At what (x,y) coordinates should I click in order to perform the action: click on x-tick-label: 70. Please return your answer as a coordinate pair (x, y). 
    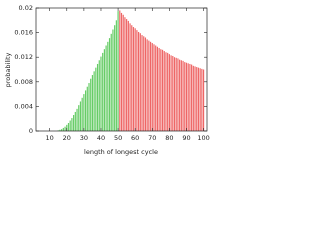
    Looking at the image, I should click on (152, 138).